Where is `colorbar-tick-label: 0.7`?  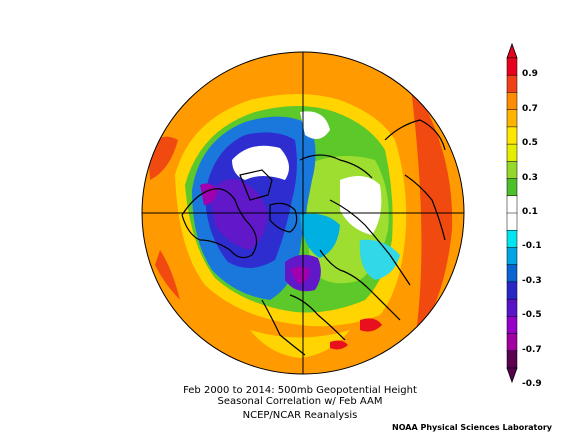
colorbar-tick-label: 0.7 is located at coordinates (530, 108).